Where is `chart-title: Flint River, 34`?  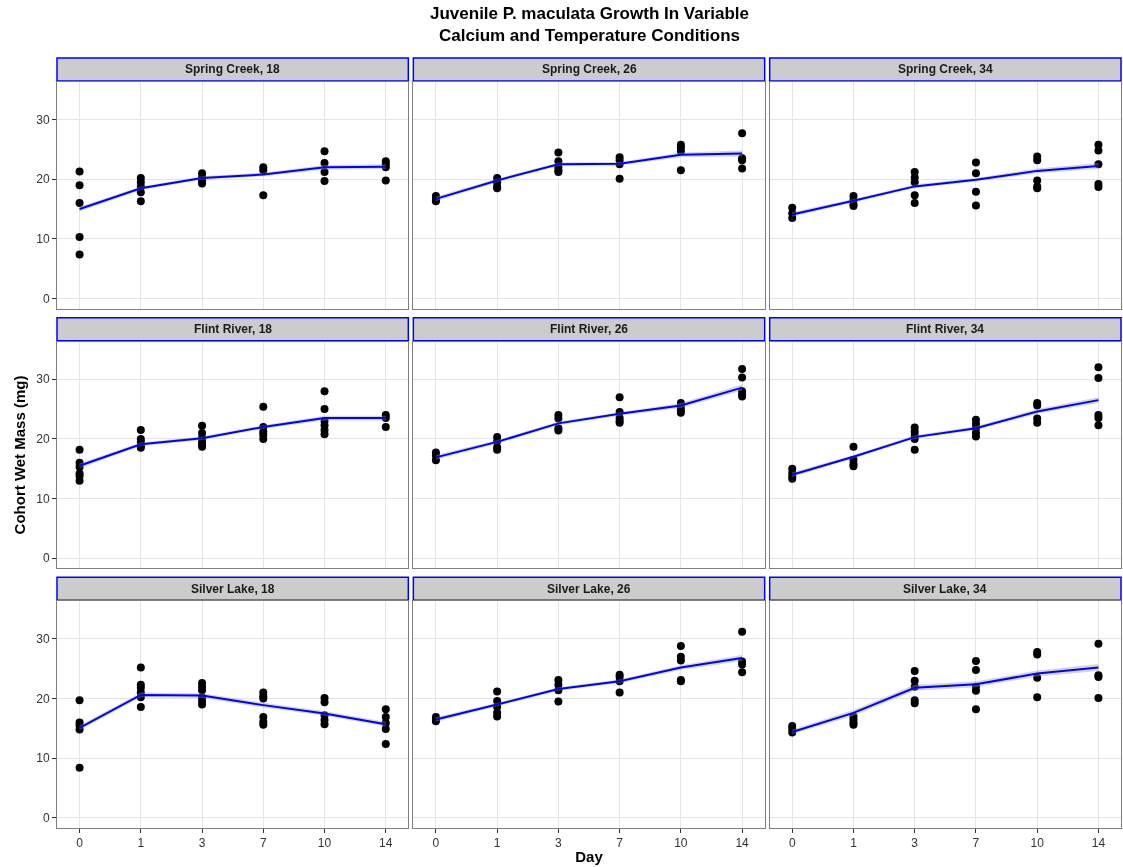 chart-title: Flint River, 34 is located at coordinates (945, 329).